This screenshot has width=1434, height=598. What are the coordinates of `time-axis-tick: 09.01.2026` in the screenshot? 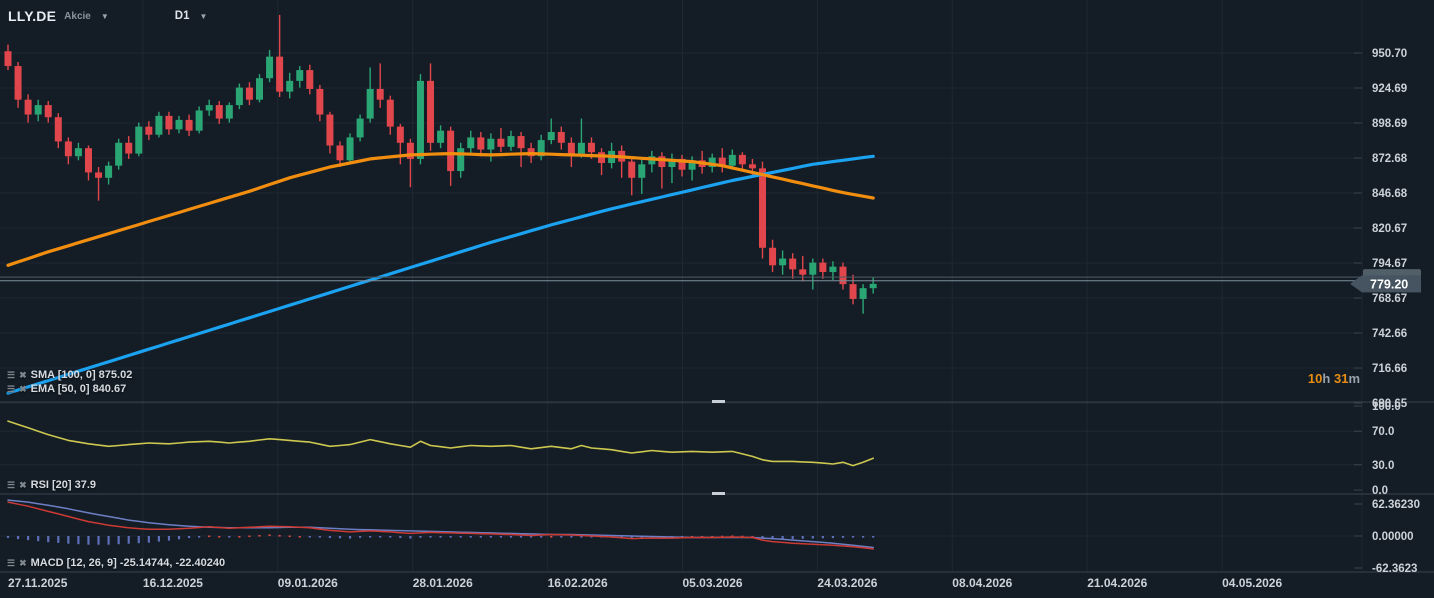 It's located at (308, 583).